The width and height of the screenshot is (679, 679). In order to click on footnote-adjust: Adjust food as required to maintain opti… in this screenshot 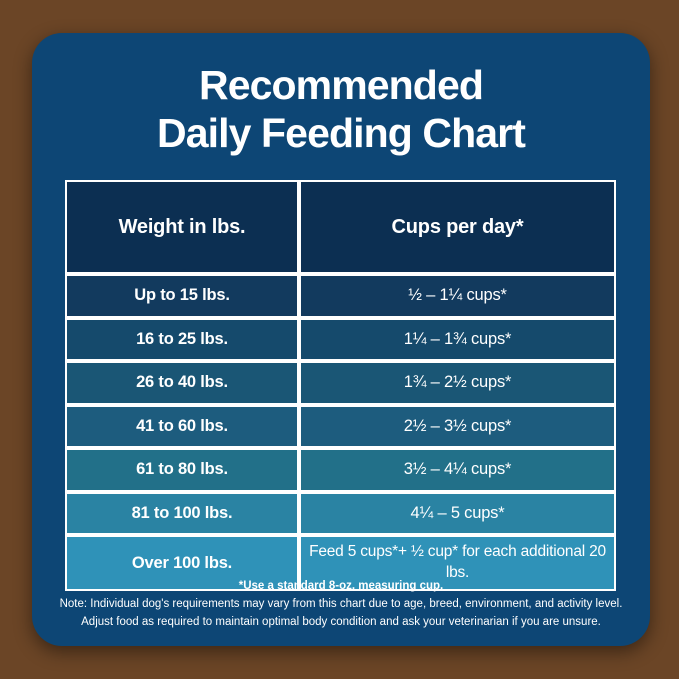, I will do `click(341, 621)`.